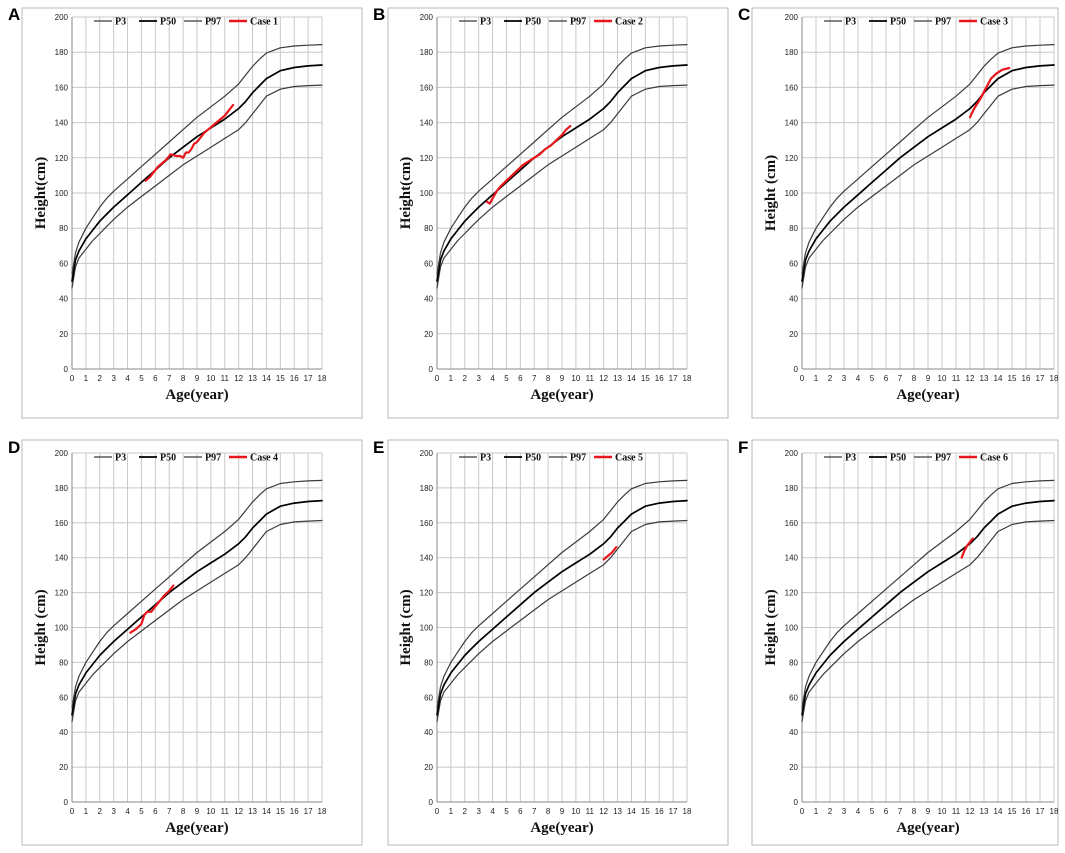 The height and width of the screenshot is (853, 1065). What do you see at coordinates (743, 447) in the screenshot?
I see `panel-letter: F` at bounding box center [743, 447].